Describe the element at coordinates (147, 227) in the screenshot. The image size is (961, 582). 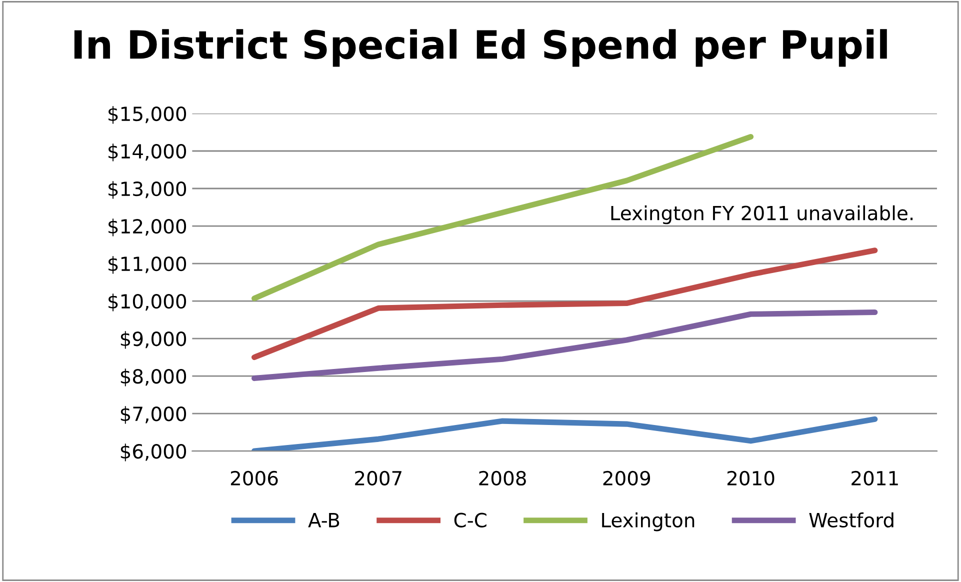
I see `y-tick-label: $12,000` at that location.